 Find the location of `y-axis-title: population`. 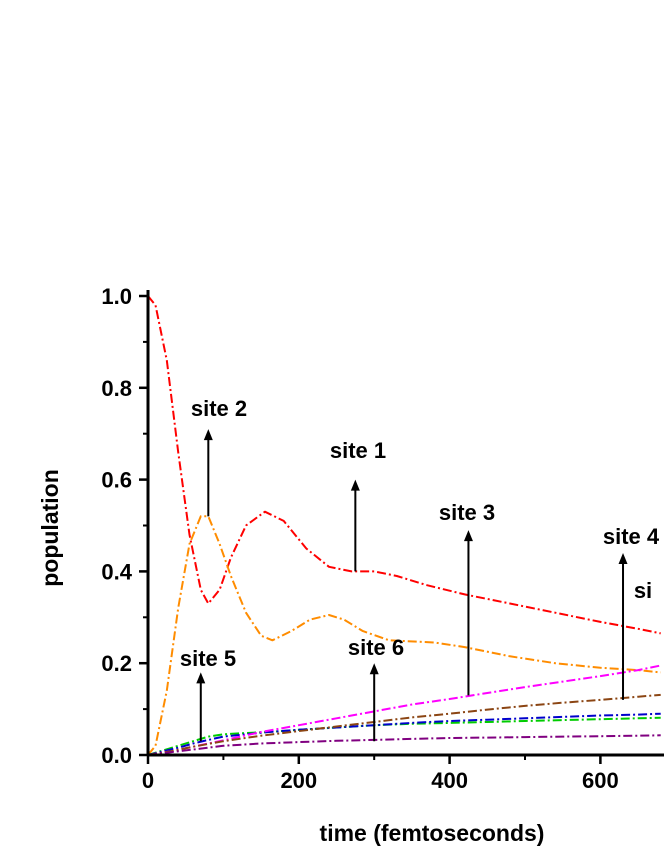

y-axis-title: population is located at coordinates (50, 528).